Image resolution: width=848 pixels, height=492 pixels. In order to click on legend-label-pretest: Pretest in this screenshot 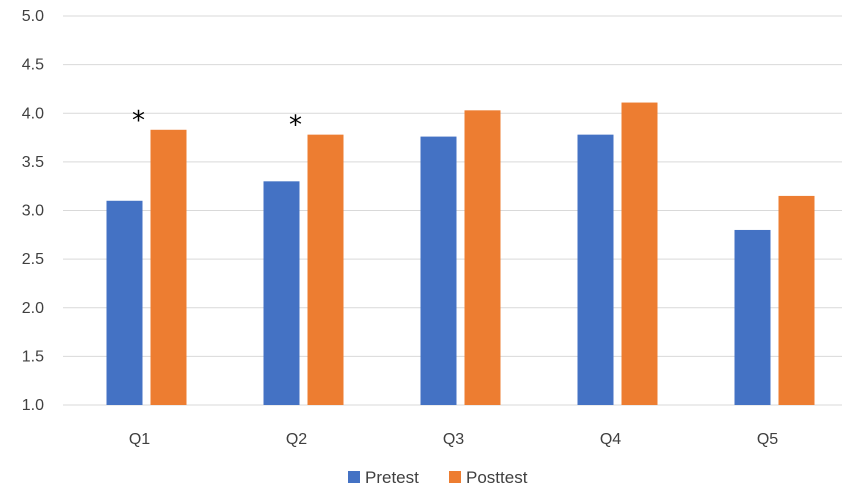, I will do `click(392, 477)`.